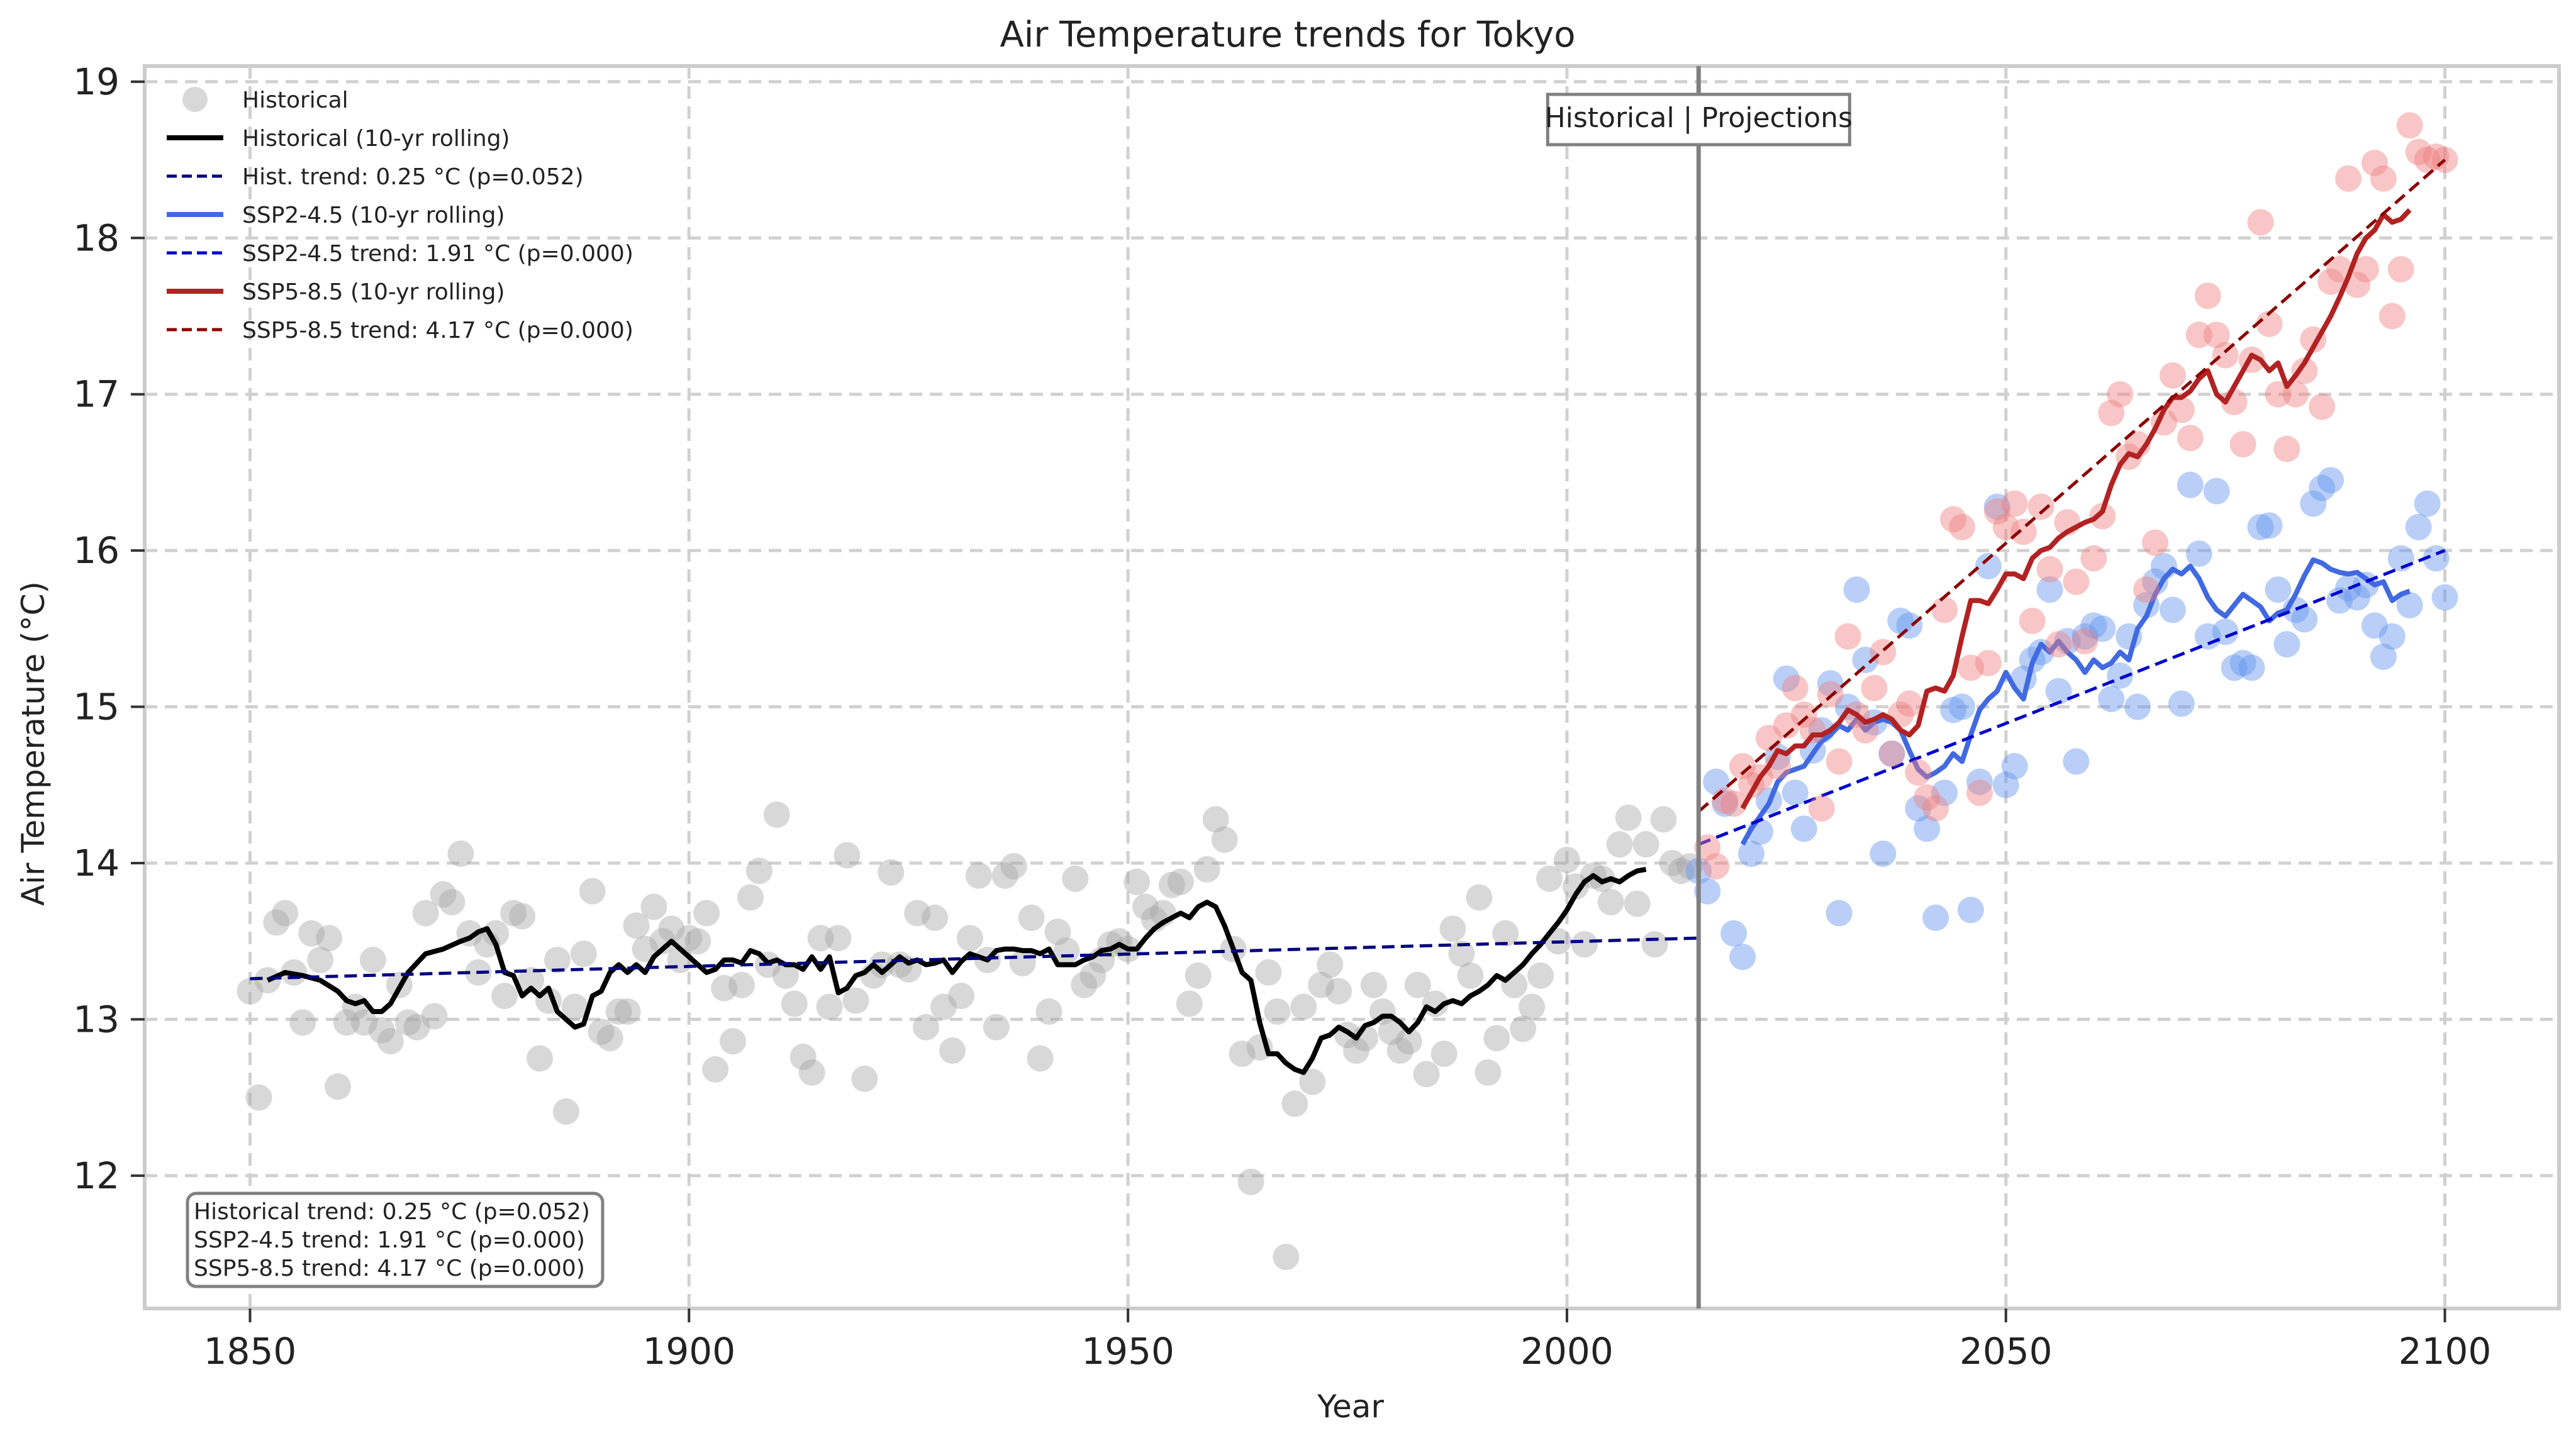  What do you see at coordinates (96, 707) in the screenshot?
I see `y-tick-label: 15` at bounding box center [96, 707].